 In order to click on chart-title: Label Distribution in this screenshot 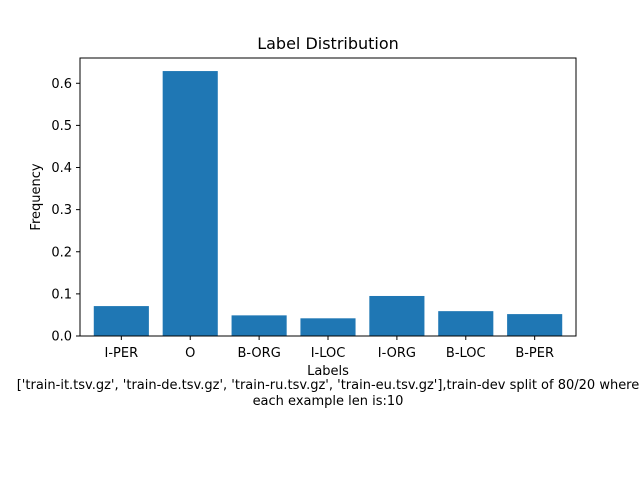, I will do `click(328, 43)`.